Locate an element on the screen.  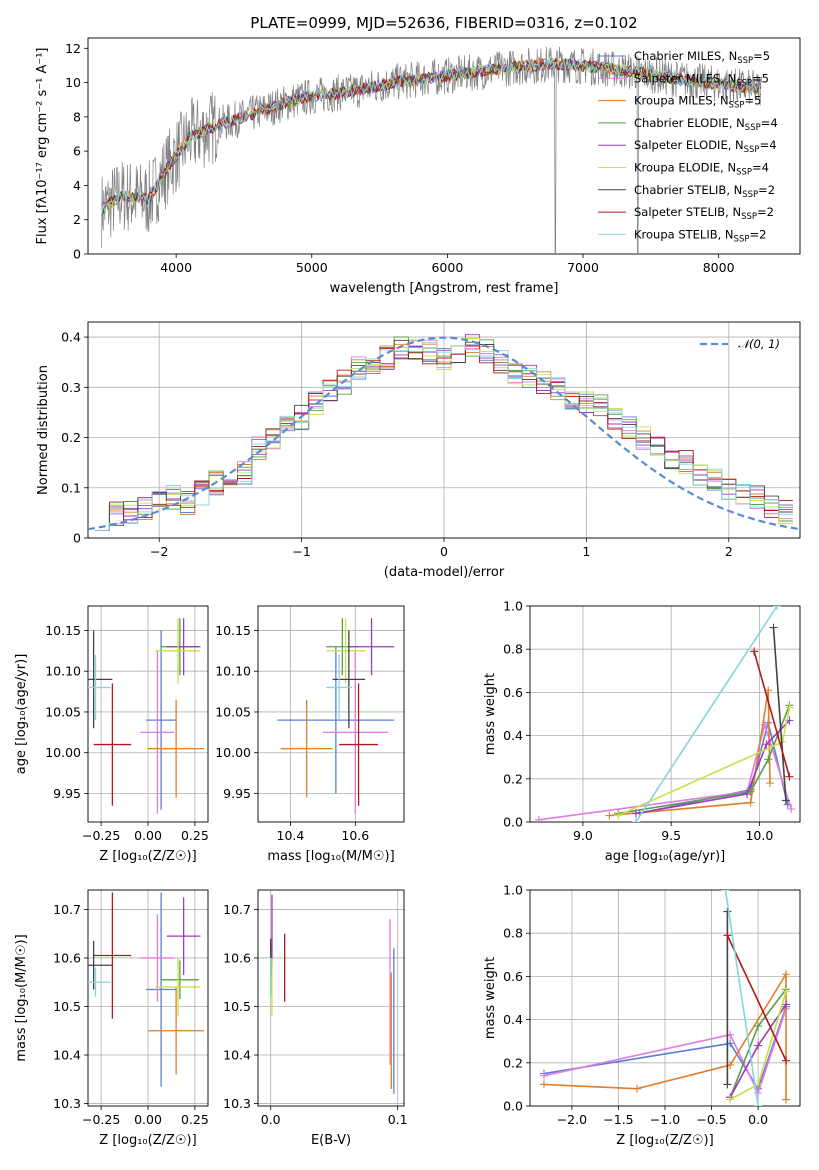
x-tick-label: 0 is located at coordinates (444, 551).